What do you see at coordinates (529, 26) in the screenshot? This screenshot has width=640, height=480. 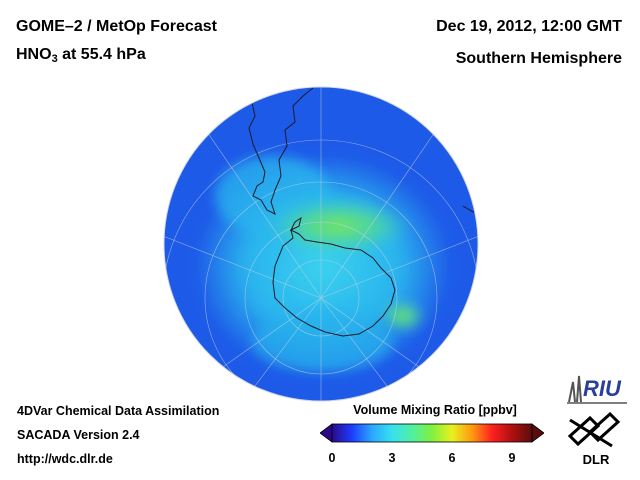 I see `forecast-datetime: Dec 19, 2012, 12:00 GMT` at bounding box center [529, 26].